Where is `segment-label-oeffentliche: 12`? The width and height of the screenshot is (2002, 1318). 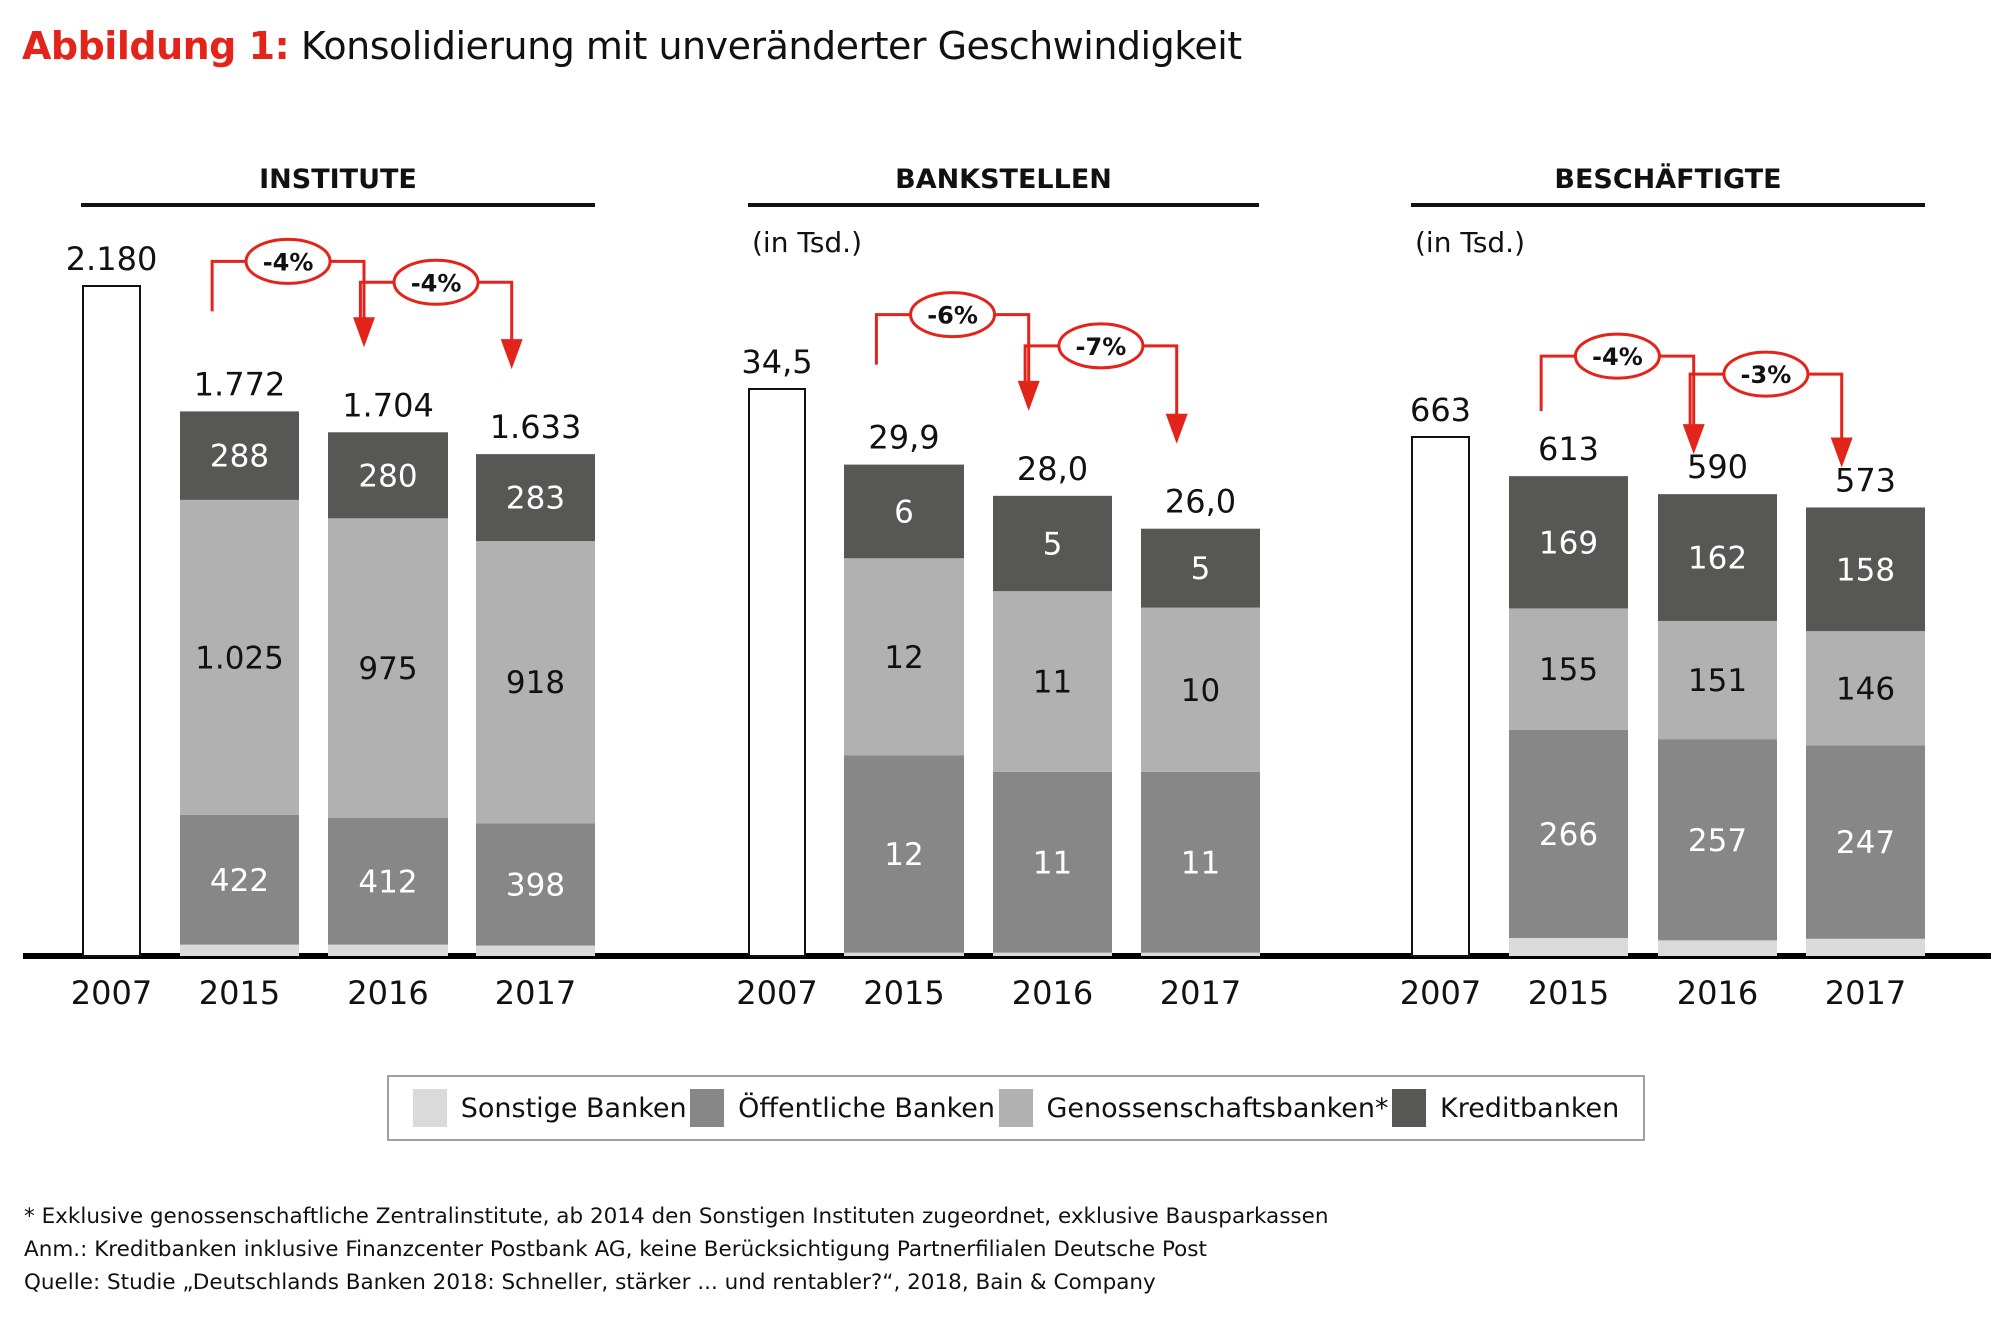
segment-label-oeffentliche: 12 is located at coordinates (903, 855).